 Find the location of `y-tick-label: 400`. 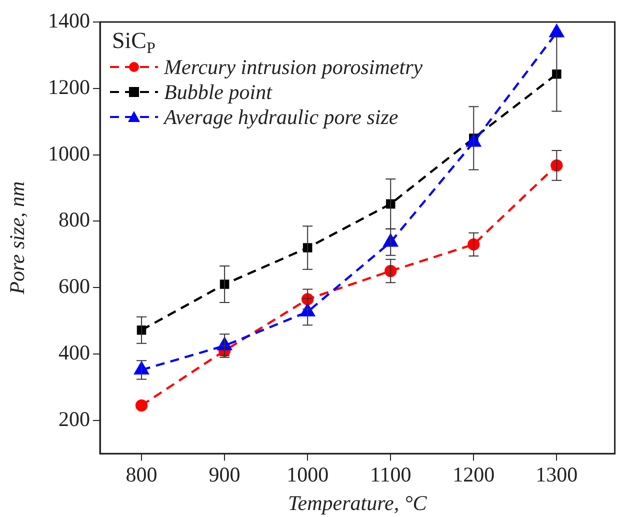

y-tick-label: 400 is located at coordinates (74, 352).